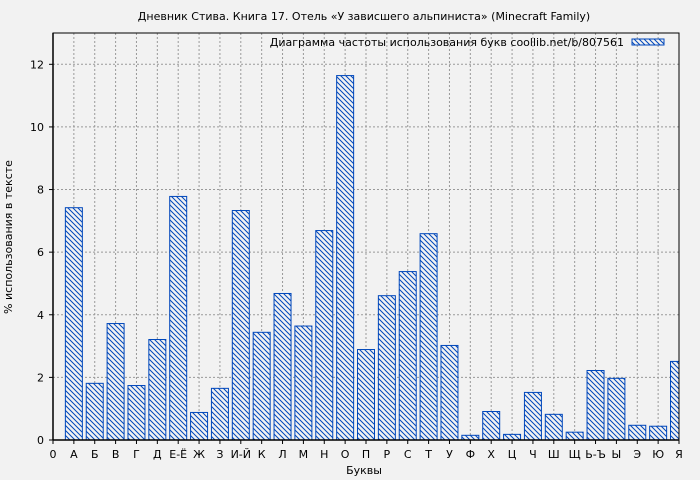 Image resolution: width=700 pixels, height=480 pixels. Describe the element at coordinates (658, 454) in the screenshot. I see `x-tick-label: Ю` at that location.